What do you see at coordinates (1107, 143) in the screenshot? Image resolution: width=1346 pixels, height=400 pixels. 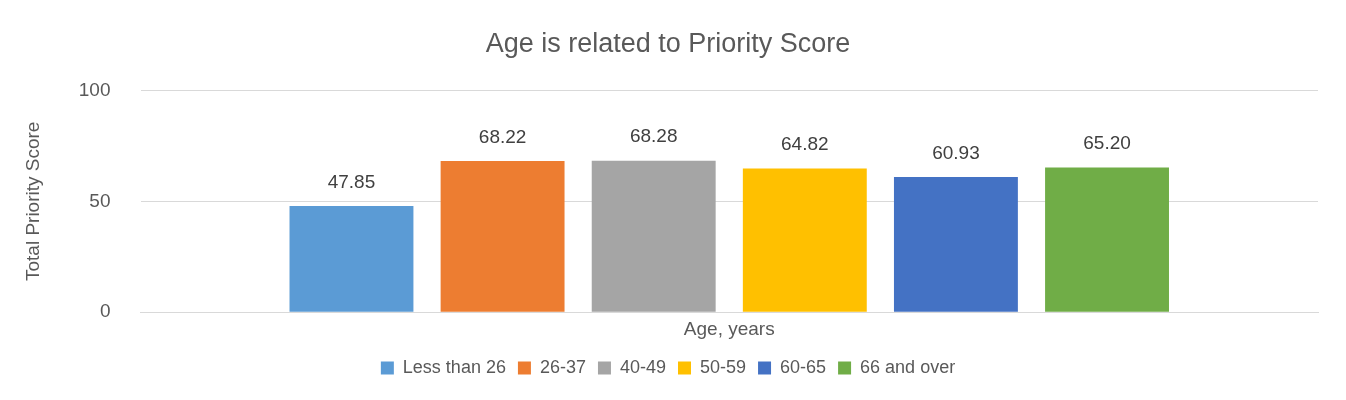 I see `data-label: 65.20` at bounding box center [1107, 143].